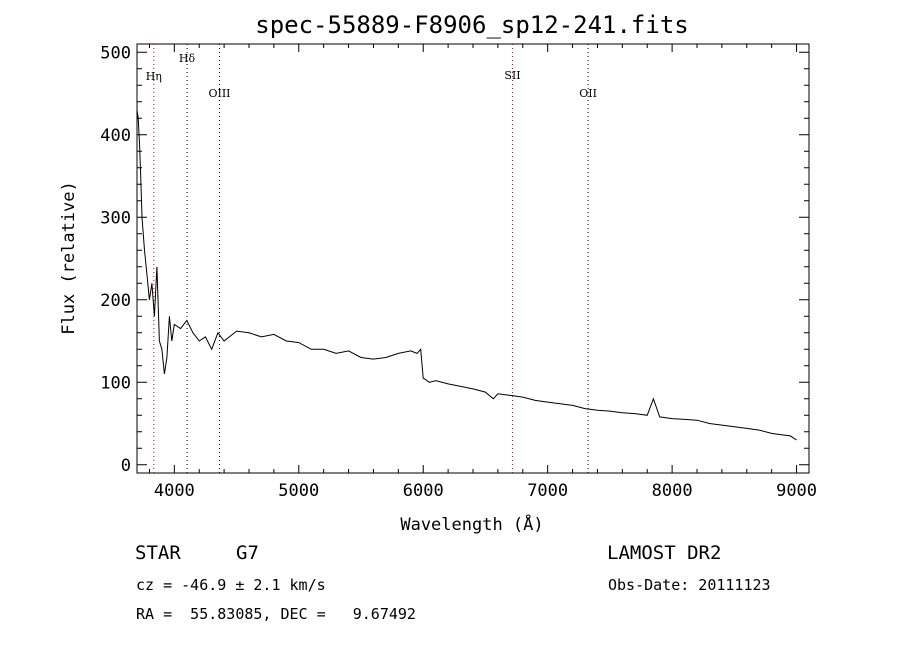 Image resolution: width=900 pixels, height=650 pixels. Describe the element at coordinates (298, 491) in the screenshot. I see `x-tick-label-5000: 5000` at that location.